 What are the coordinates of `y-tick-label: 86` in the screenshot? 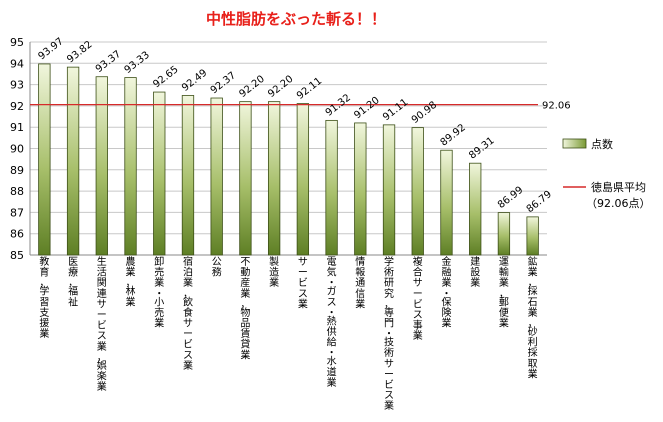 It's located at (17, 234).